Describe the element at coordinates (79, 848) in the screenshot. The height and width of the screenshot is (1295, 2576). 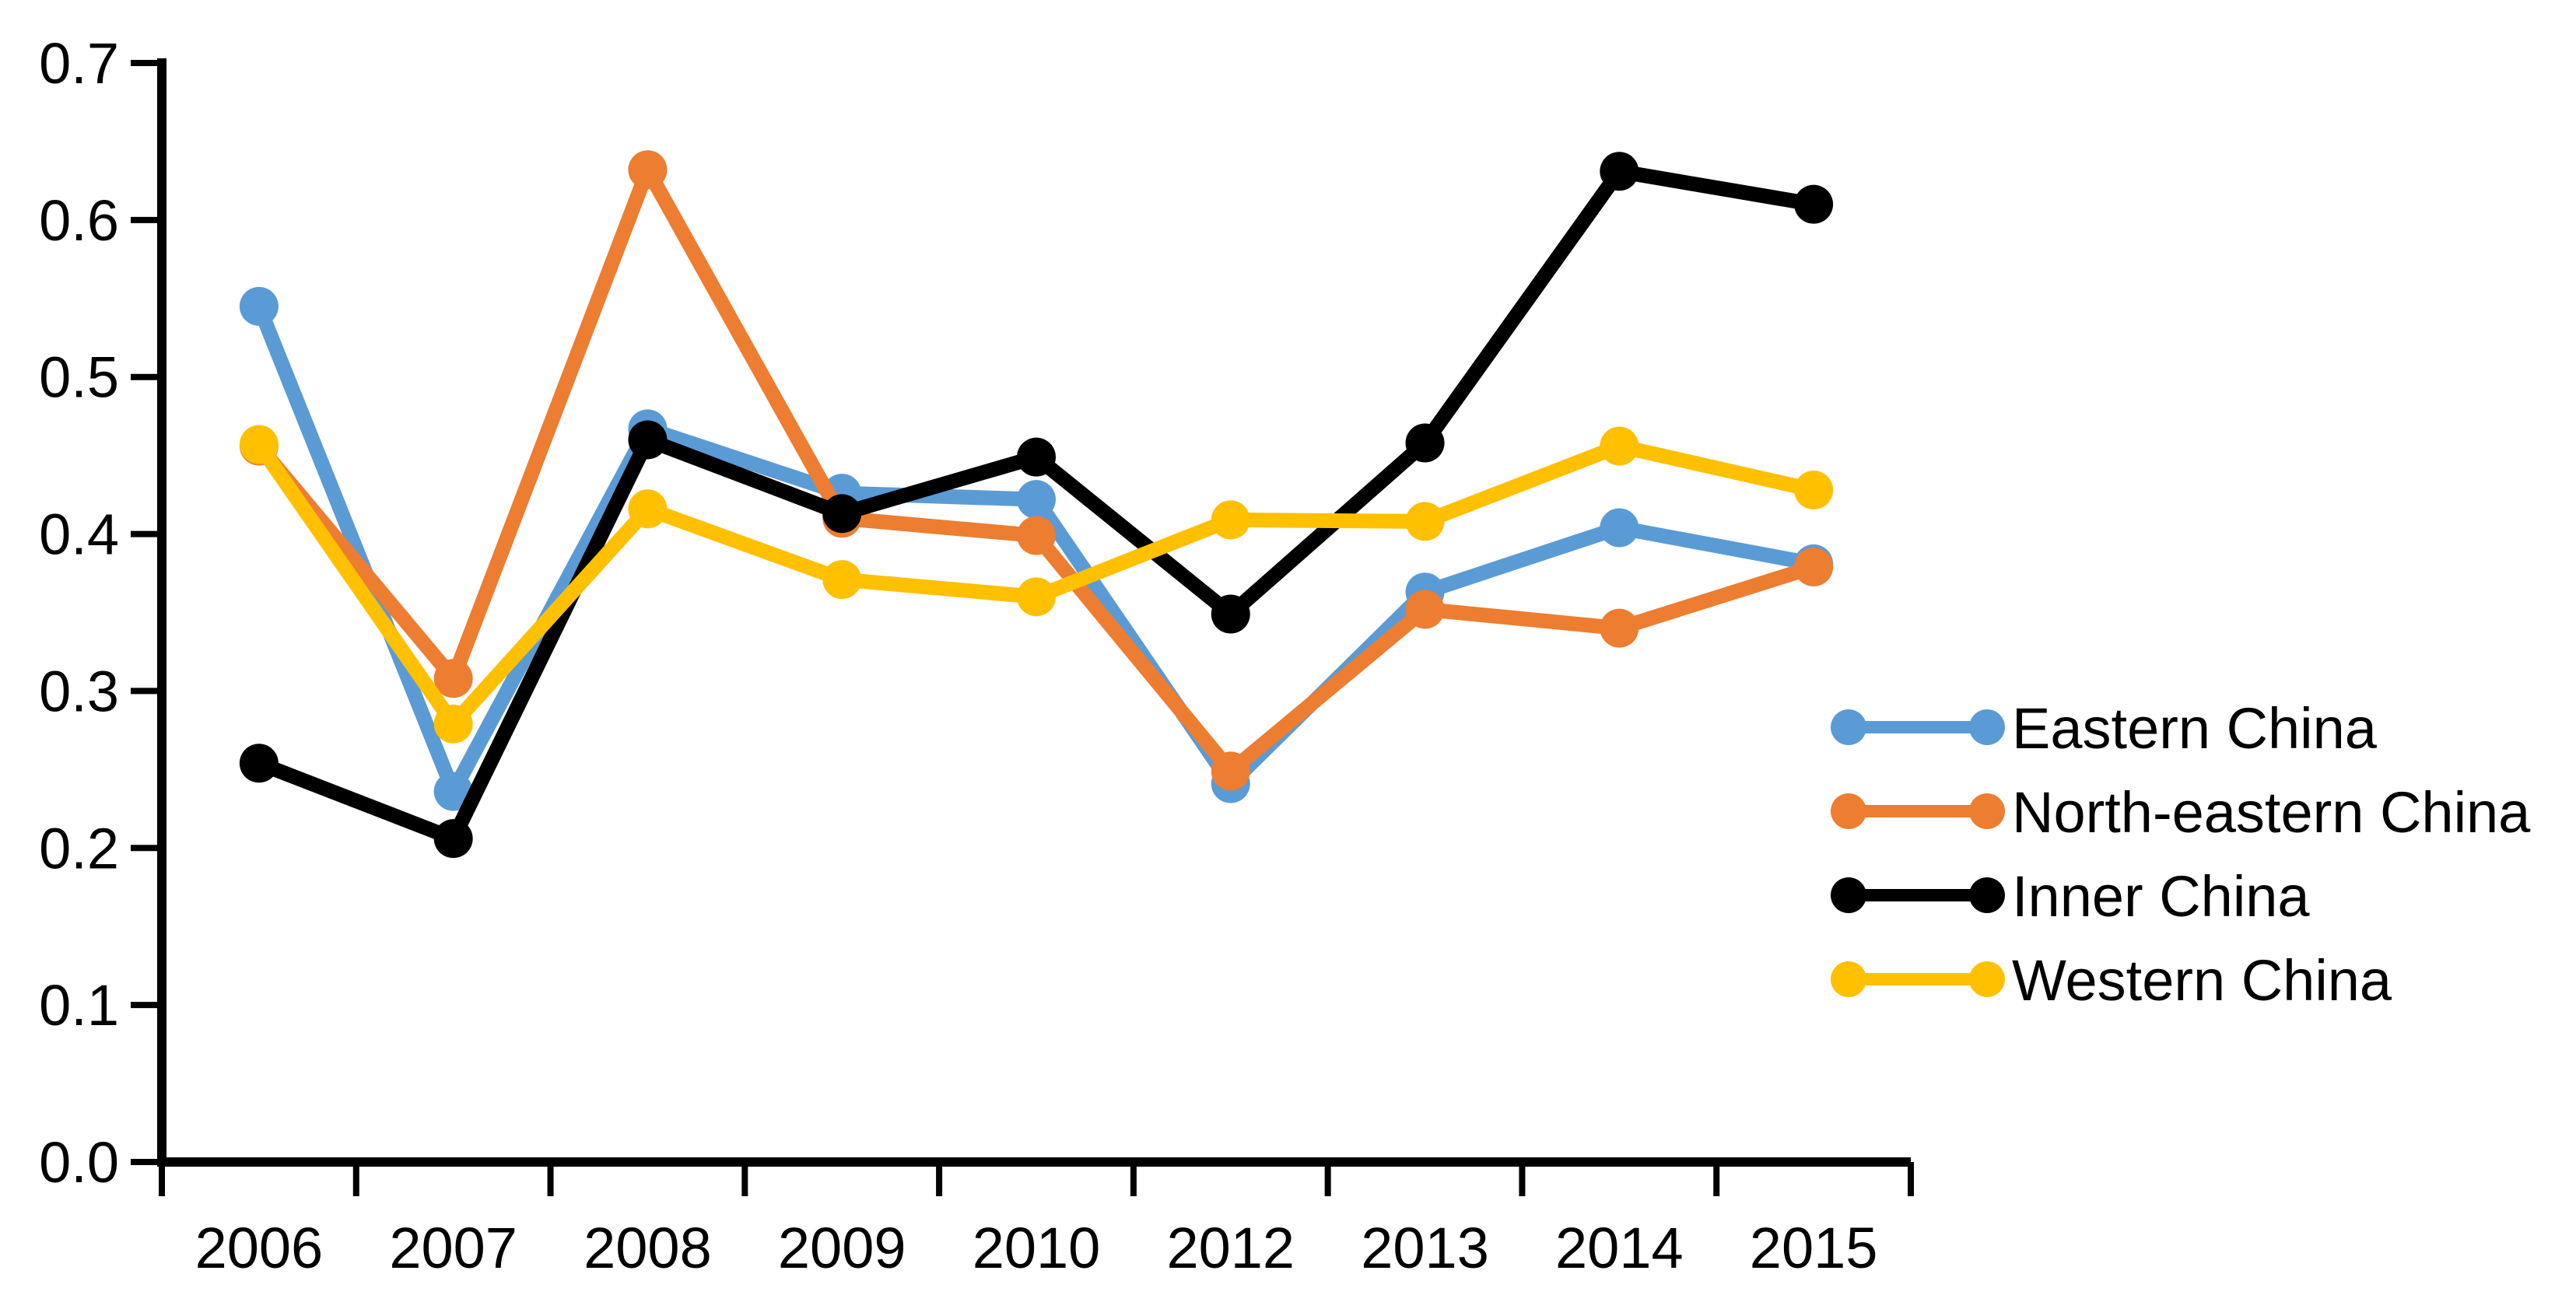
I see `y-tick-label: 0.2` at that location.